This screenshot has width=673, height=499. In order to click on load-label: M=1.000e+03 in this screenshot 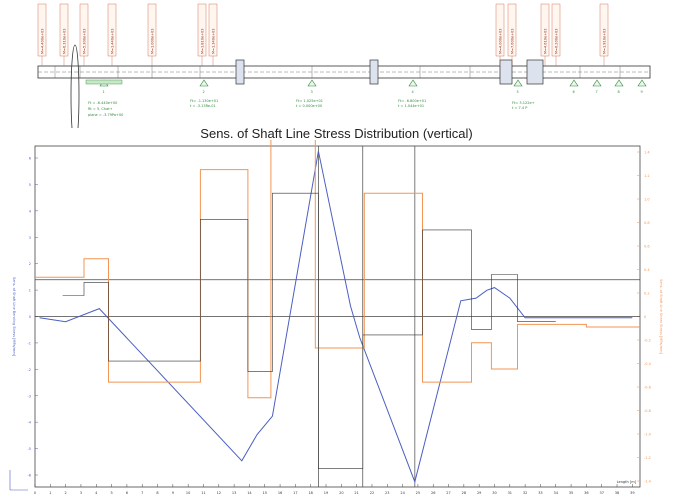, I will do `click(153, 41)`.